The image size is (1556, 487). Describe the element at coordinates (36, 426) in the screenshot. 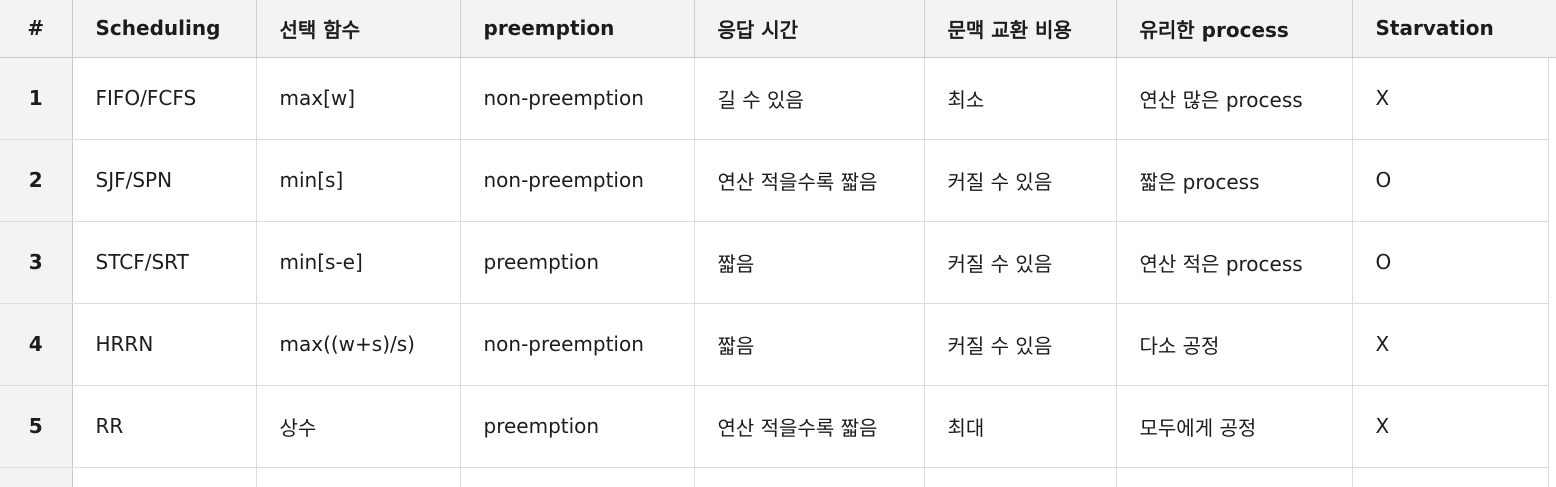

I see `row-index: 5` at that location.